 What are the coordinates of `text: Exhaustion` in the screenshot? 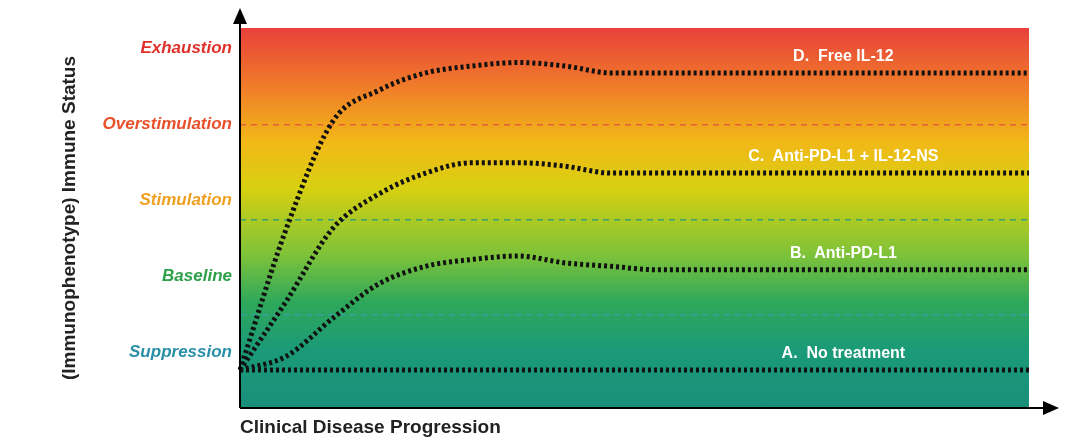 It's located at (186, 47).